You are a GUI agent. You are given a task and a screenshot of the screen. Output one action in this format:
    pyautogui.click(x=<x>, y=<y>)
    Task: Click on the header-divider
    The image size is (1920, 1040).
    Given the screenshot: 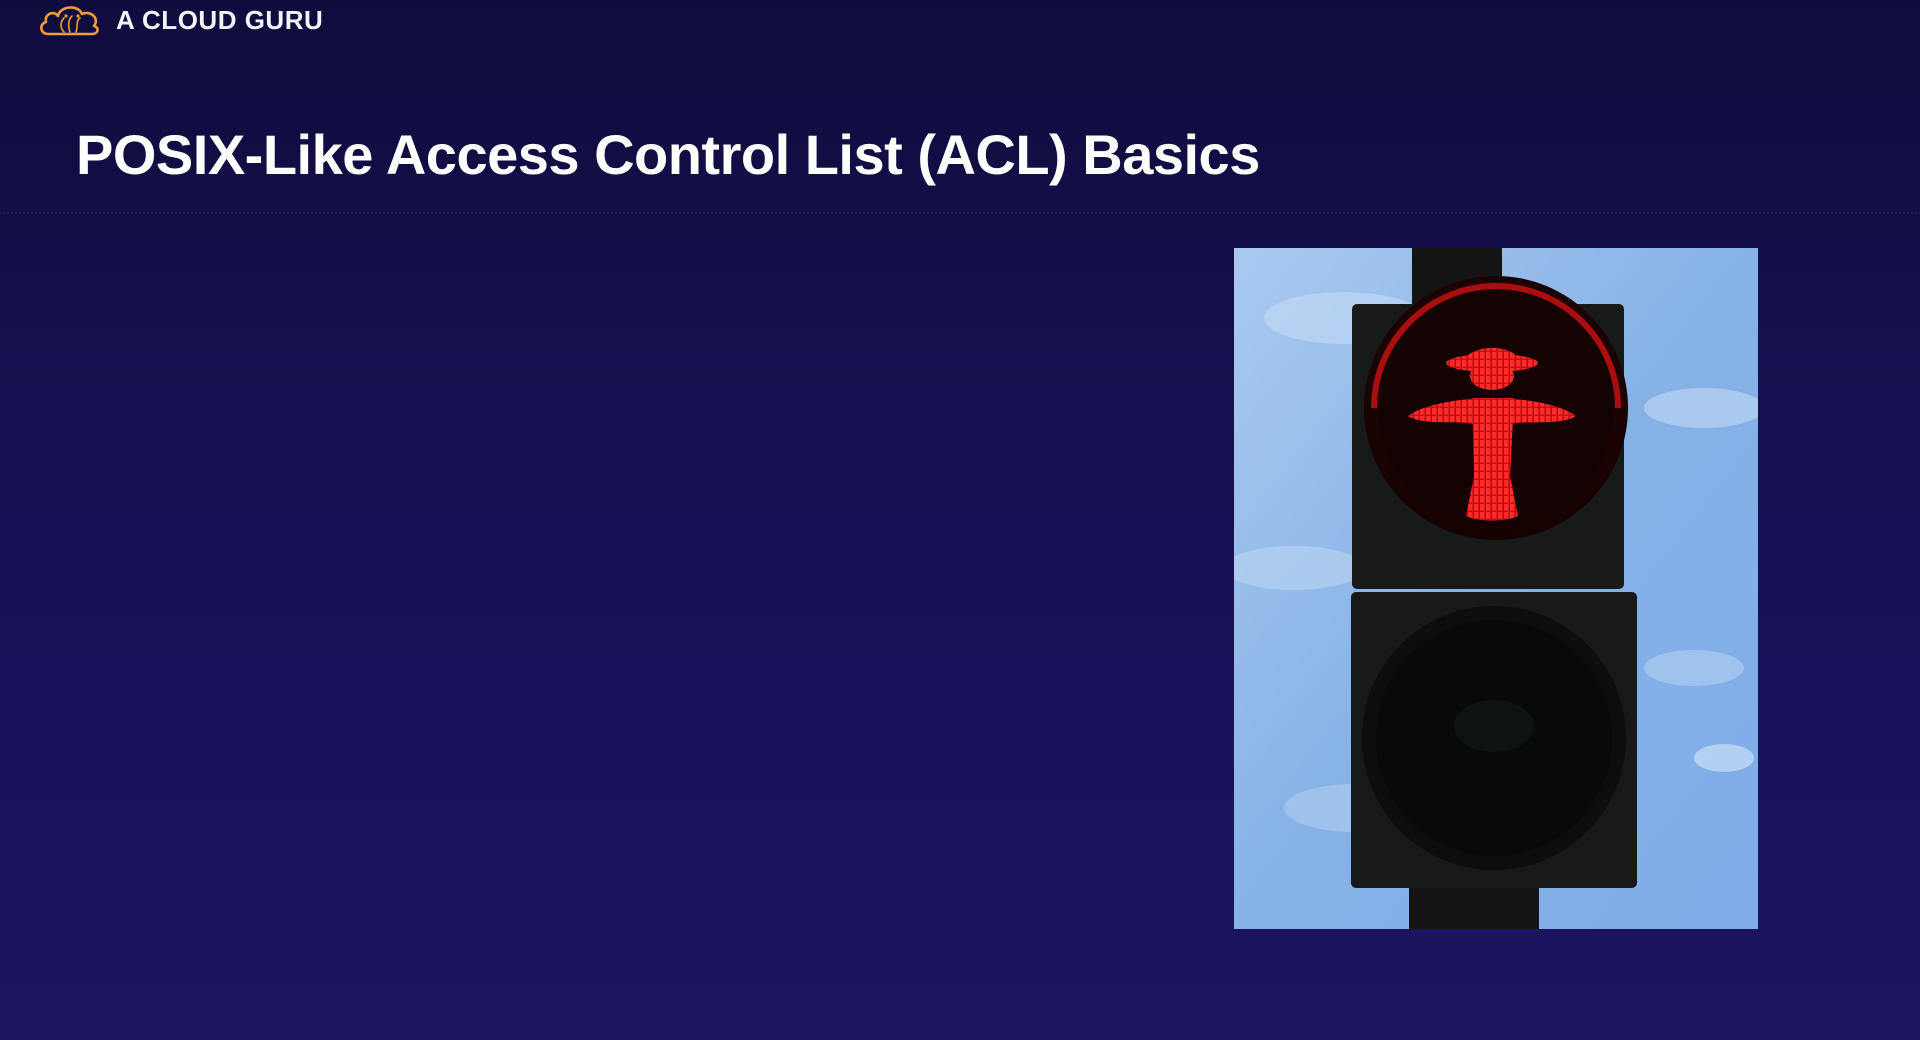 What is the action you would take?
    pyautogui.click(x=960, y=213)
    